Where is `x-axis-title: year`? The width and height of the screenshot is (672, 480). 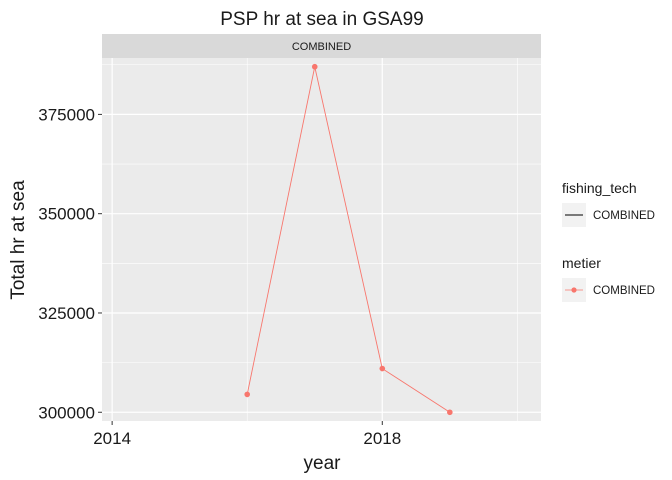 x-axis-title: year is located at coordinates (323, 463).